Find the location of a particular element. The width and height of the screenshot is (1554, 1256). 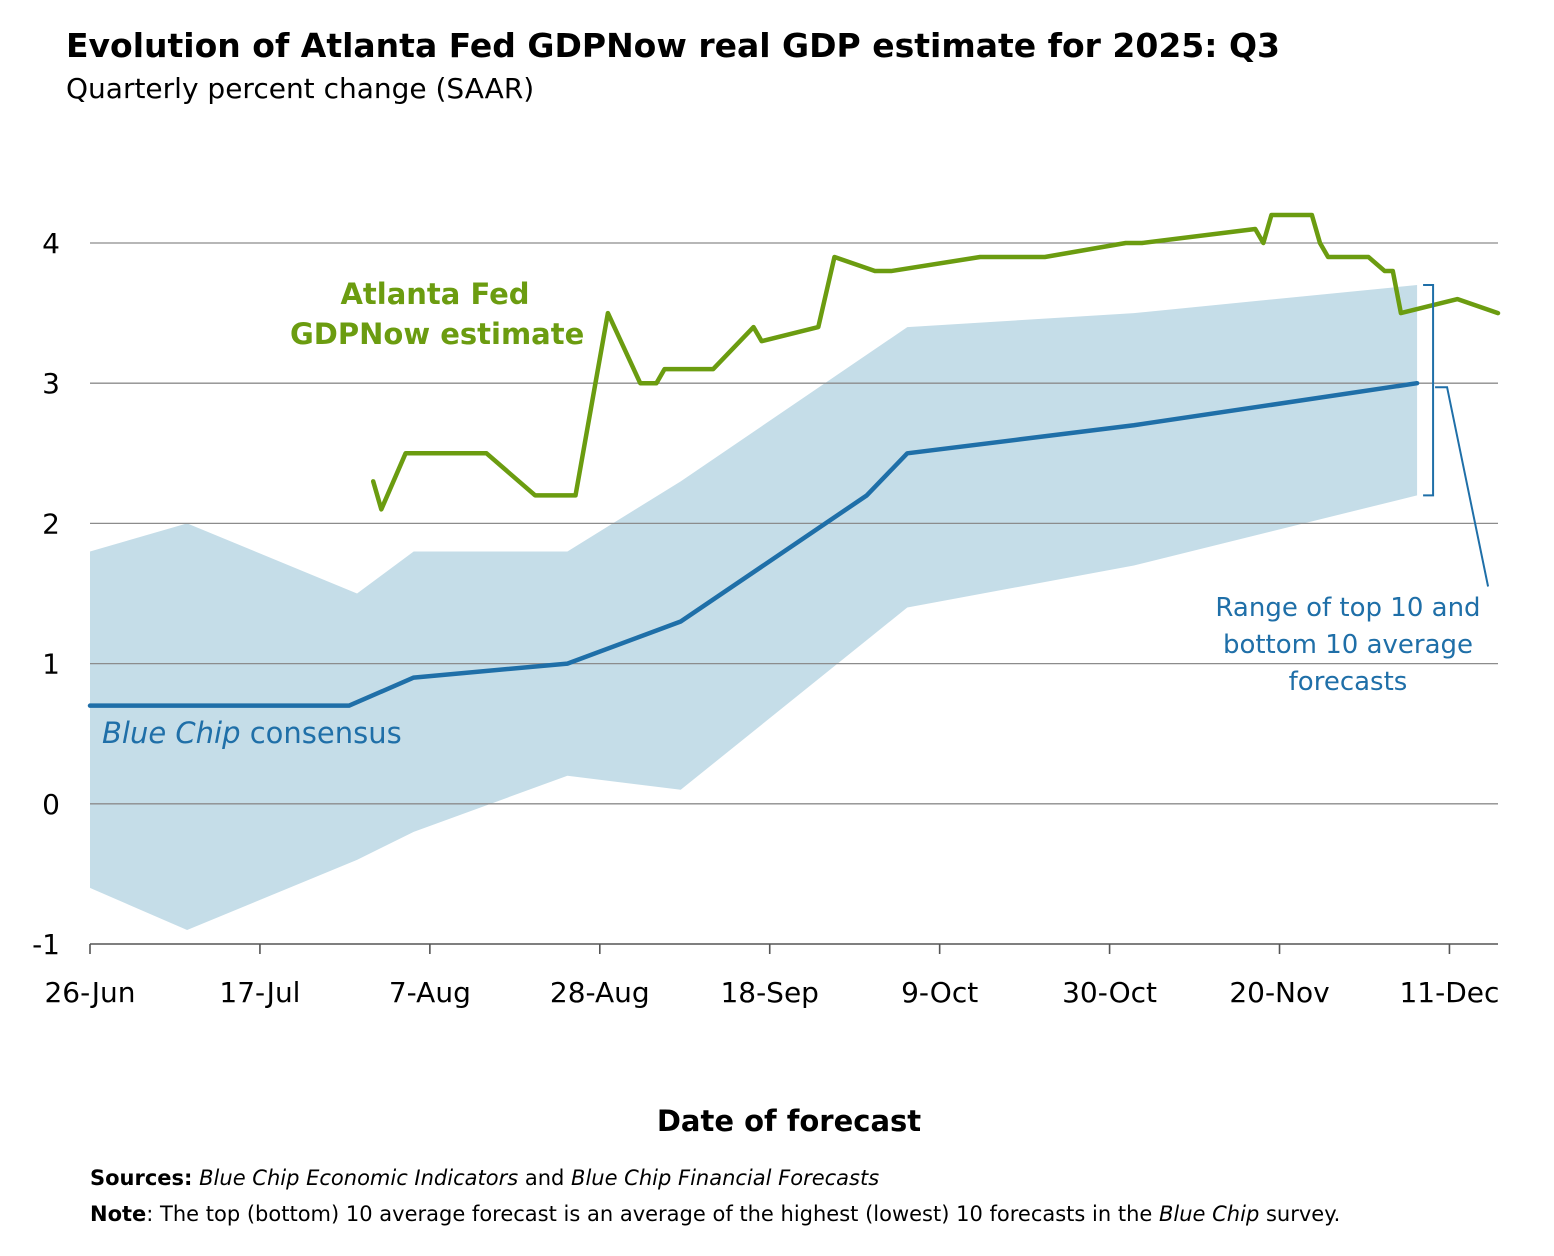

range-leader-line is located at coordinates (1462, 486).